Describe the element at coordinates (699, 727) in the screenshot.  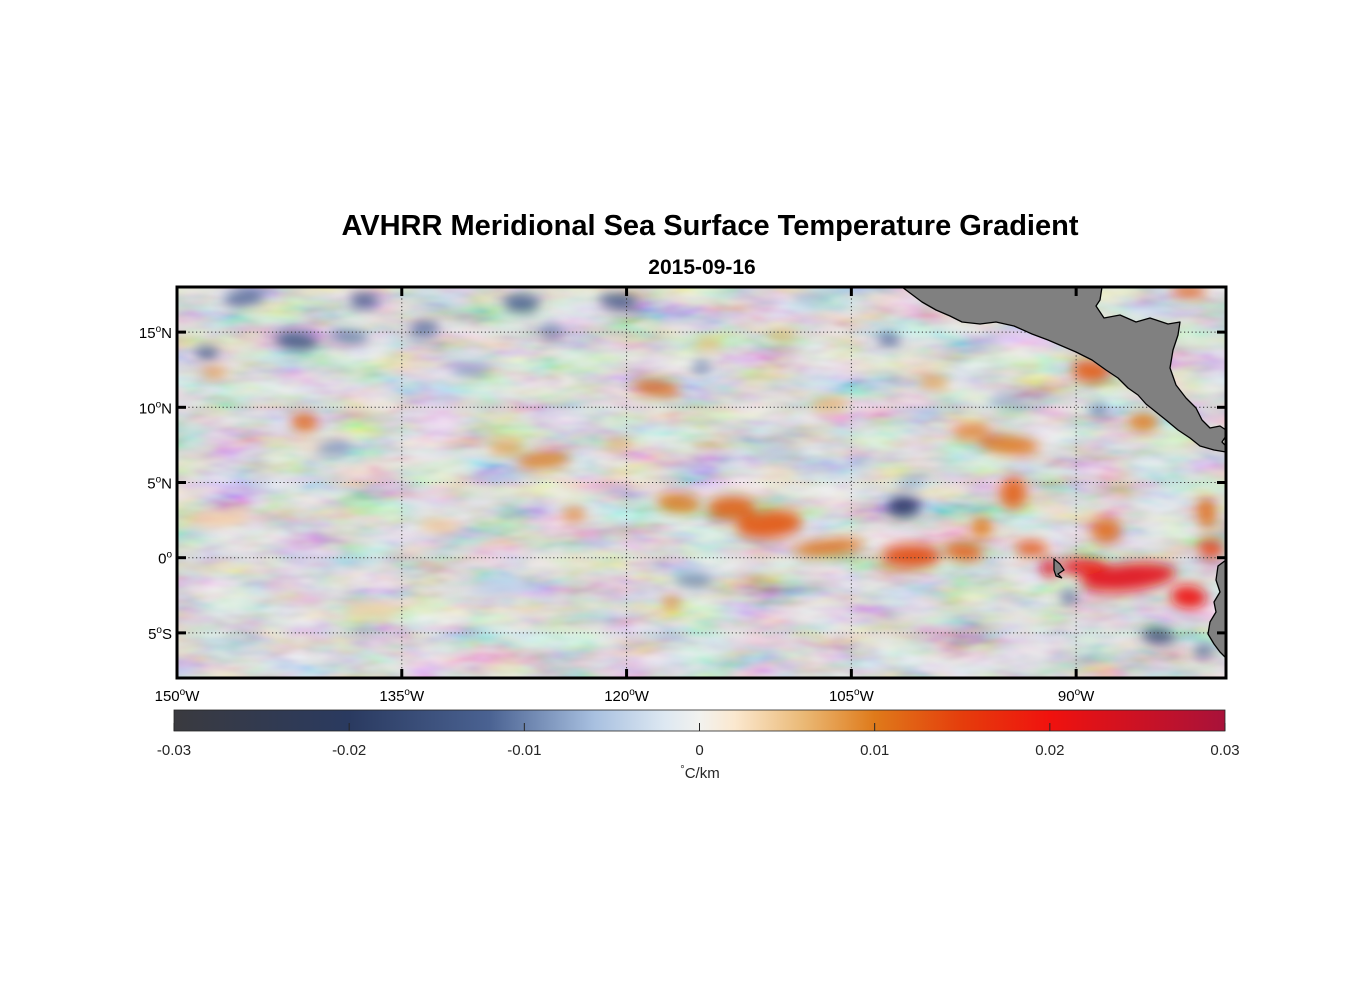
I see `colorbar-ticks` at that location.